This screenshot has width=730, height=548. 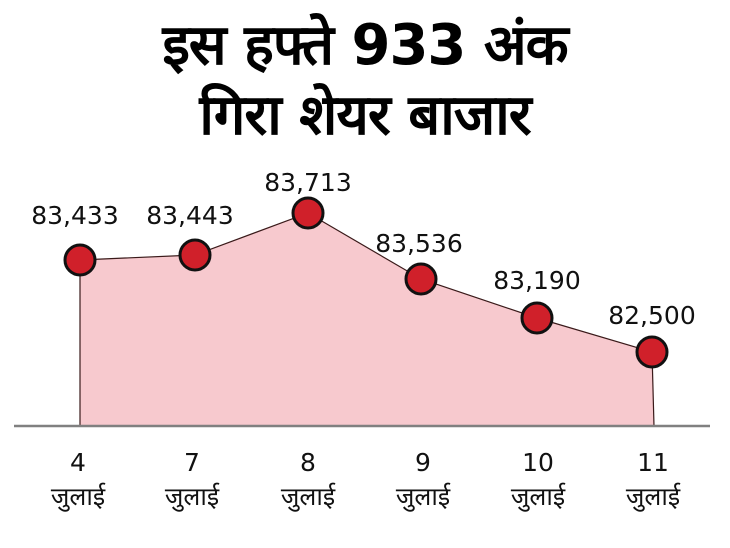 What do you see at coordinates (651, 315) in the screenshot?
I see `data-label: 82,500` at bounding box center [651, 315].